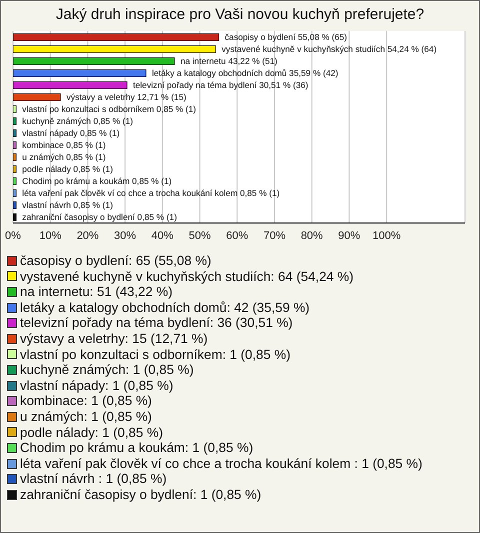 The height and width of the screenshot is (533, 480). Describe the element at coordinates (87, 236) in the screenshot. I see `x-tick-label: 20%` at that location.